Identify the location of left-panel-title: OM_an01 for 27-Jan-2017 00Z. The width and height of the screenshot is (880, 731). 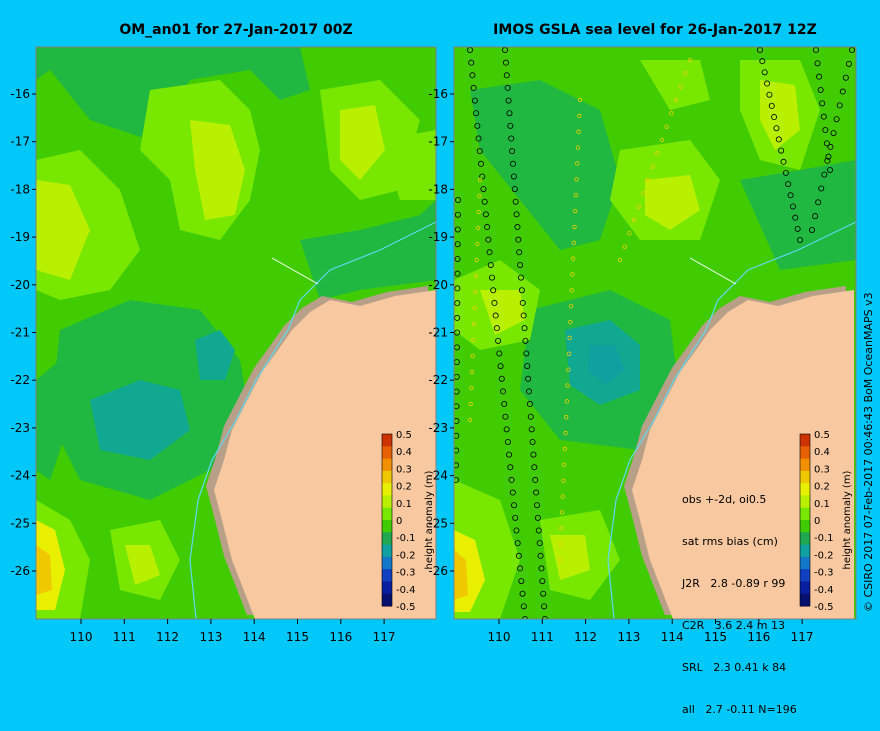
(236, 30).